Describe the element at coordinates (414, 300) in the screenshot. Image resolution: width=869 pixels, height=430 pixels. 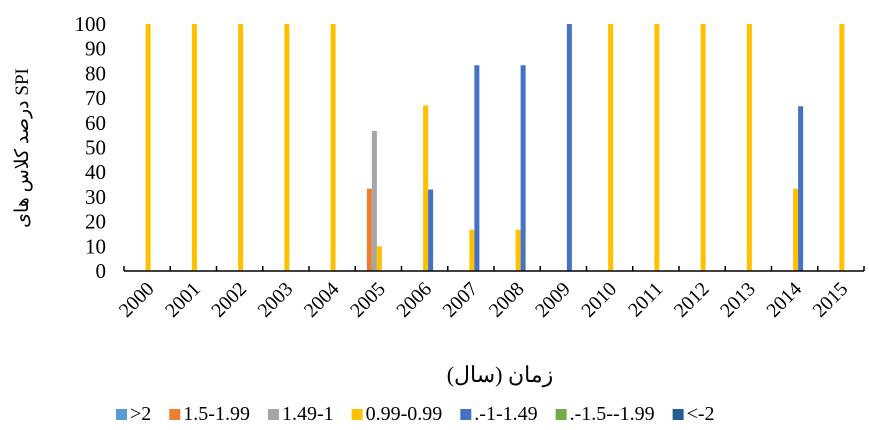
I see `x-tick-label: 2006` at that location.